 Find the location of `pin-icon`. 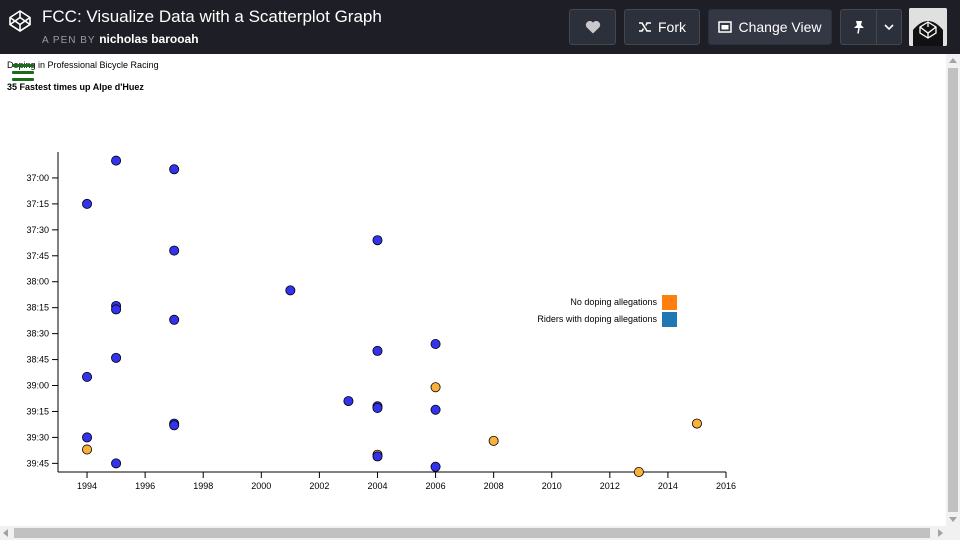

pin-icon is located at coordinates (858, 27).